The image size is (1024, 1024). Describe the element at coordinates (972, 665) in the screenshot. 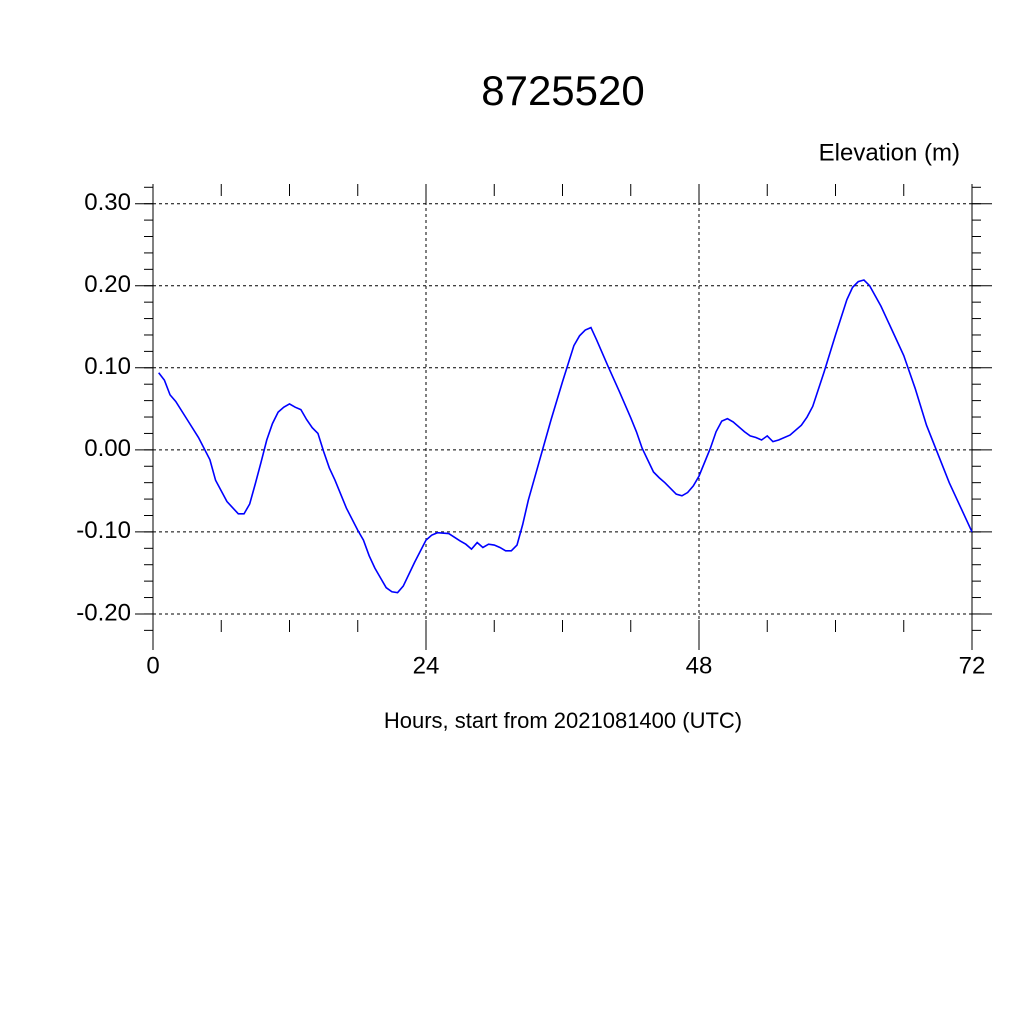

I see `x-tick-label: 72` at that location.